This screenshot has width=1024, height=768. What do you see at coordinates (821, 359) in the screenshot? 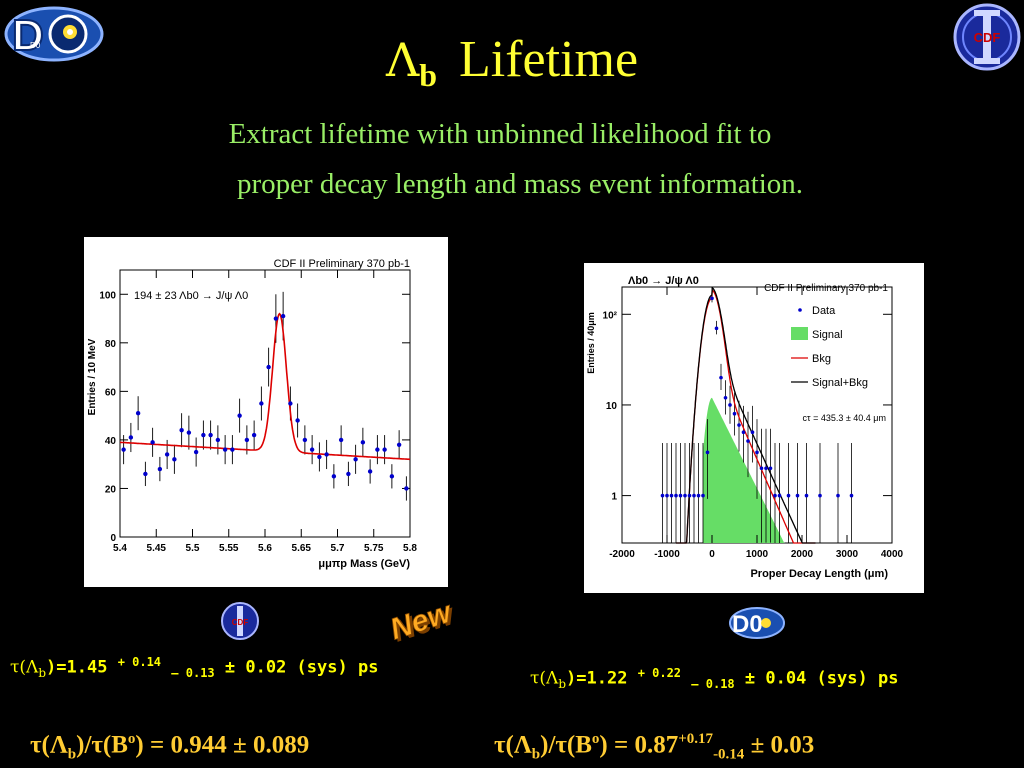
I see `legend-bkg: Bkg` at bounding box center [821, 359].